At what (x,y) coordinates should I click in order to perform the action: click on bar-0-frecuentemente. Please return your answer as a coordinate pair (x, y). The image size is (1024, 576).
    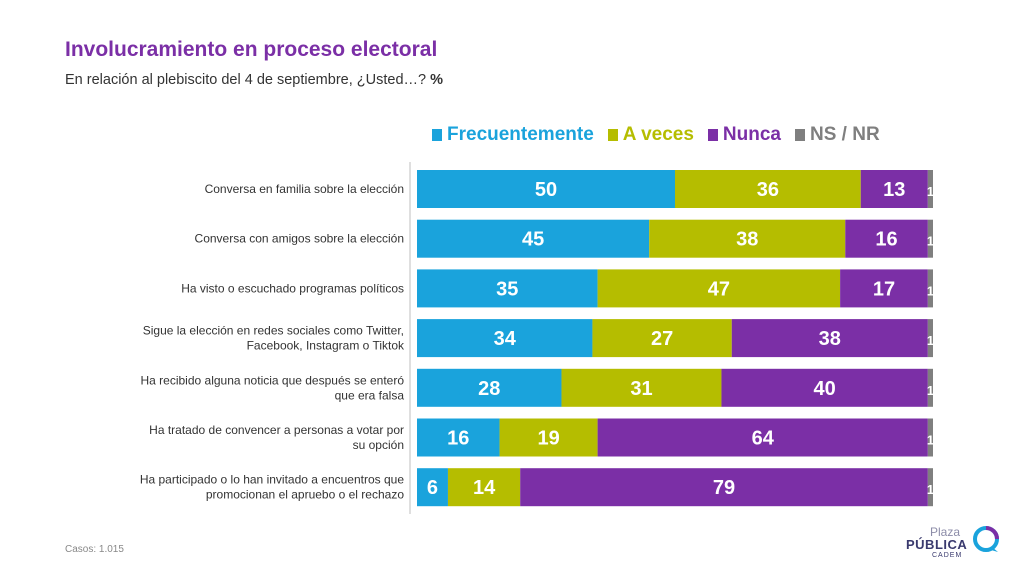
    Looking at the image, I should click on (546, 189).